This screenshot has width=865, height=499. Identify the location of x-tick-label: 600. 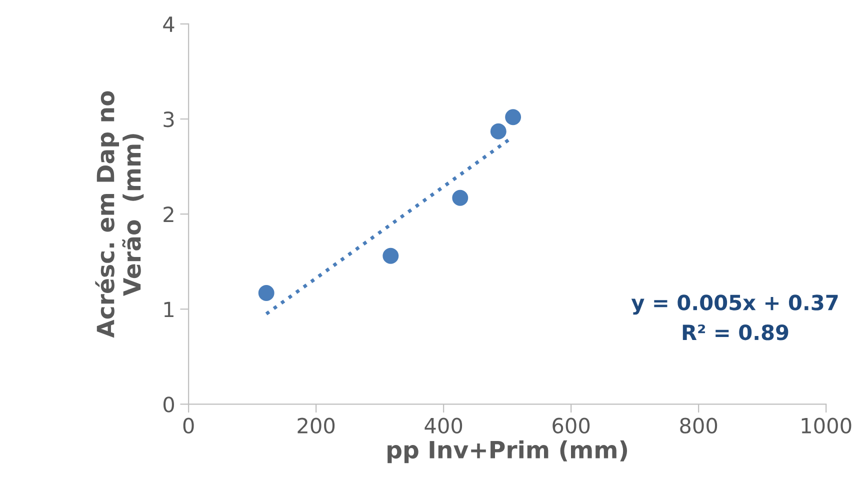
(571, 426).